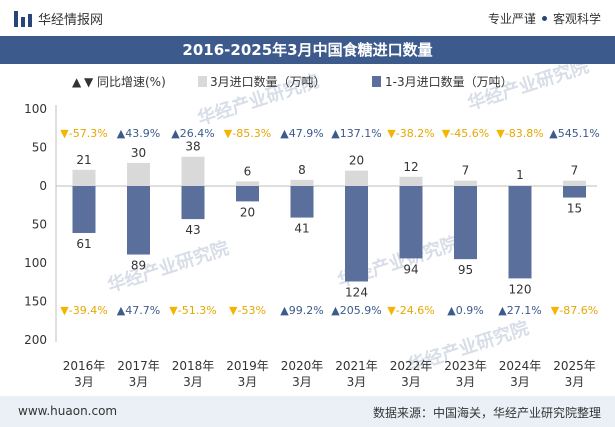  What do you see at coordinates (410, 133) in the screenshot?
I see `growth-month-label: ▼-38.2%` at bounding box center [410, 133].